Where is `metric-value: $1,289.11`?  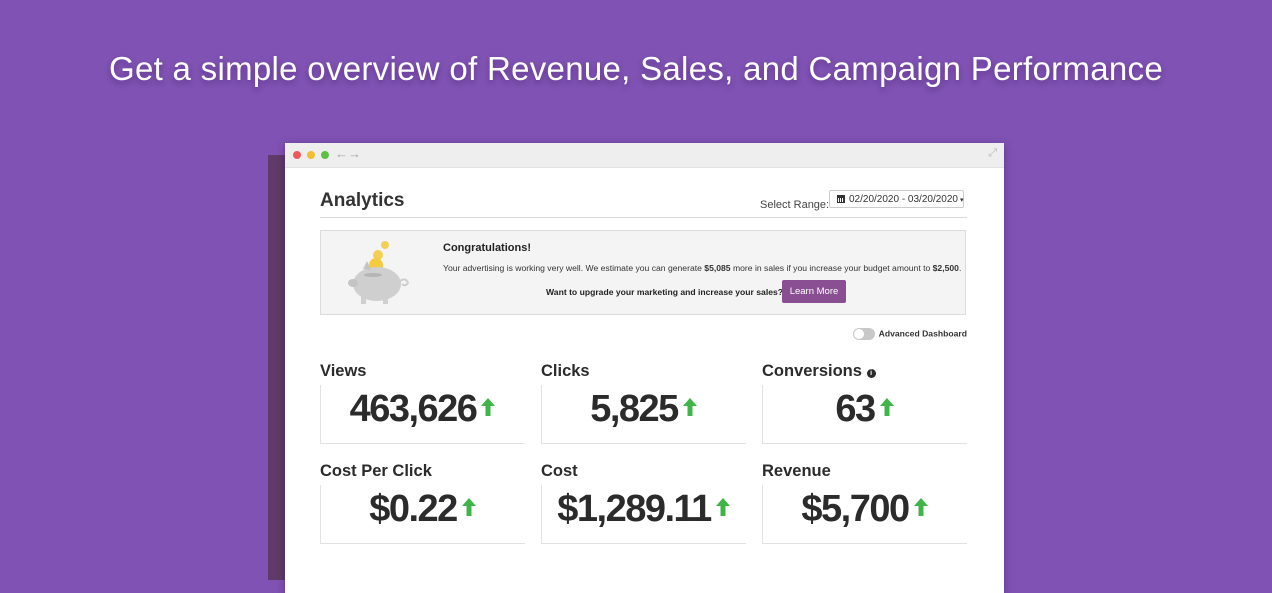 metric-value: $1,289.11 is located at coordinates (634, 509).